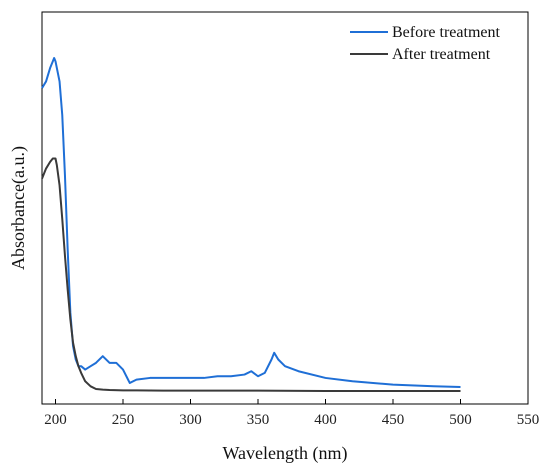 This screenshot has height=468, width=550. Describe the element at coordinates (291, 413) in the screenshot. I see `x-axis-ticks: 200 250 300 350 400 450 500 550` at that location.